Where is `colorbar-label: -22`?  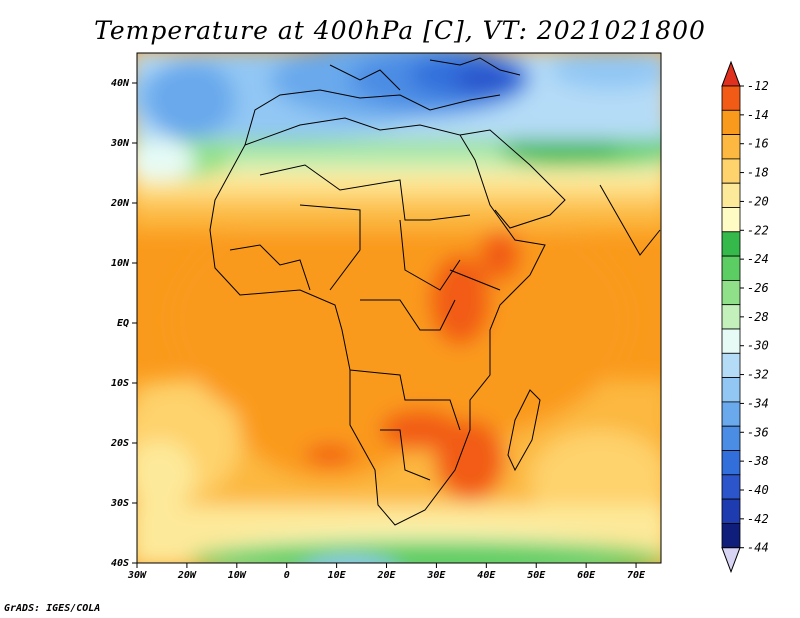 colorbar-label: -22 is located at coordinates (758, 230).